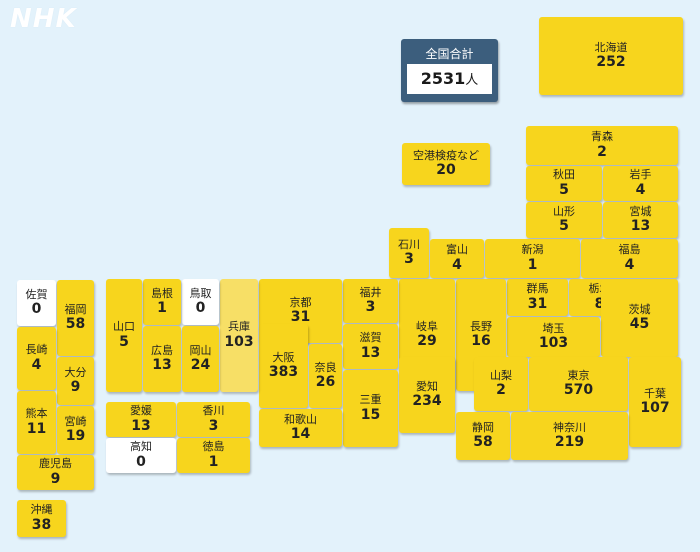  I want to click on pref-name-miyagi: 宮城, so click(640, 211).